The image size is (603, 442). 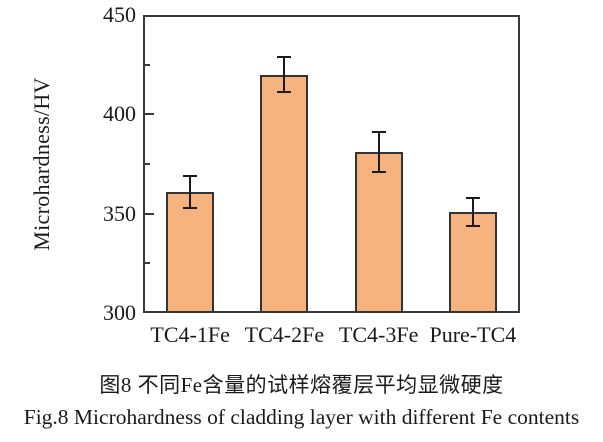 I want to click on bar-TC4-3Fe, so click(x=378, y=232).